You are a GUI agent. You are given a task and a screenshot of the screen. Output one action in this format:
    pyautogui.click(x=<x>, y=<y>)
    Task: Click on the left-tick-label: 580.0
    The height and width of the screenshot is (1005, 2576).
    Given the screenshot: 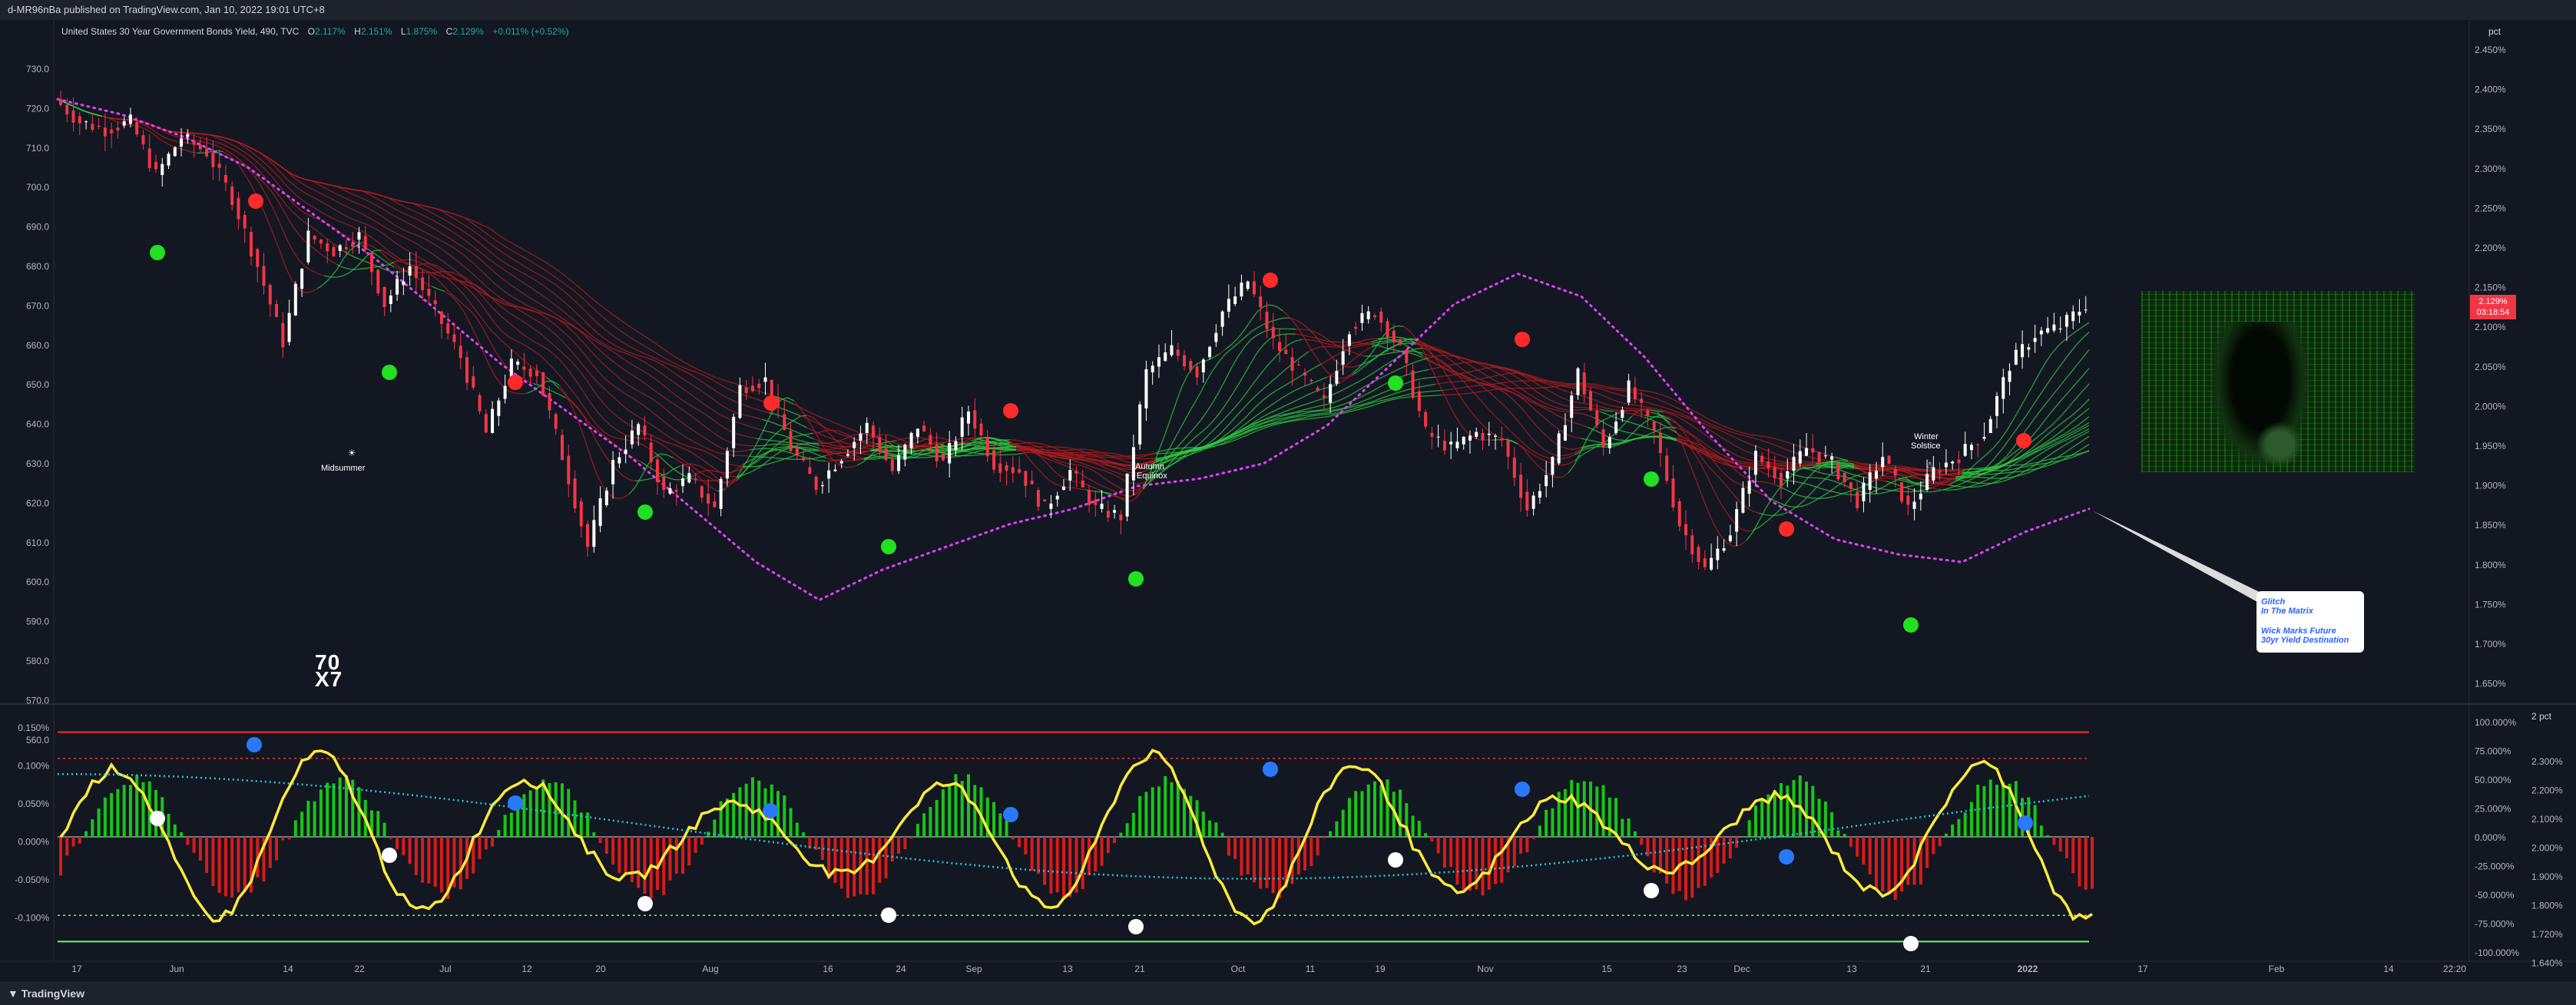 What is the action you would take?
    pyautogui.click(x=38, y=661)
    